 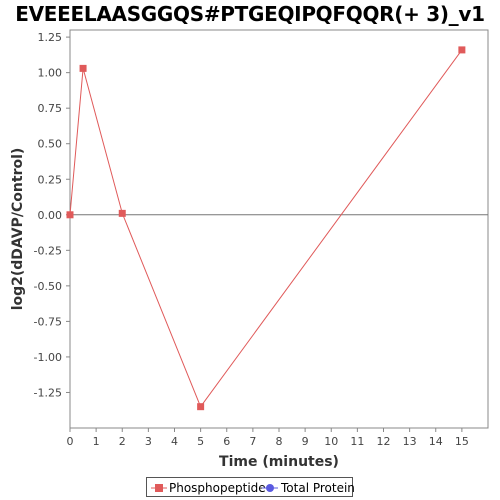 What do you see at coordinates (268, 438) in the screenshot?
I see `x-axis-ticks: 0 1 2 3 4 5 6 7 8 9 10 11 12 13 14 15` at bounding box center [268, 438].